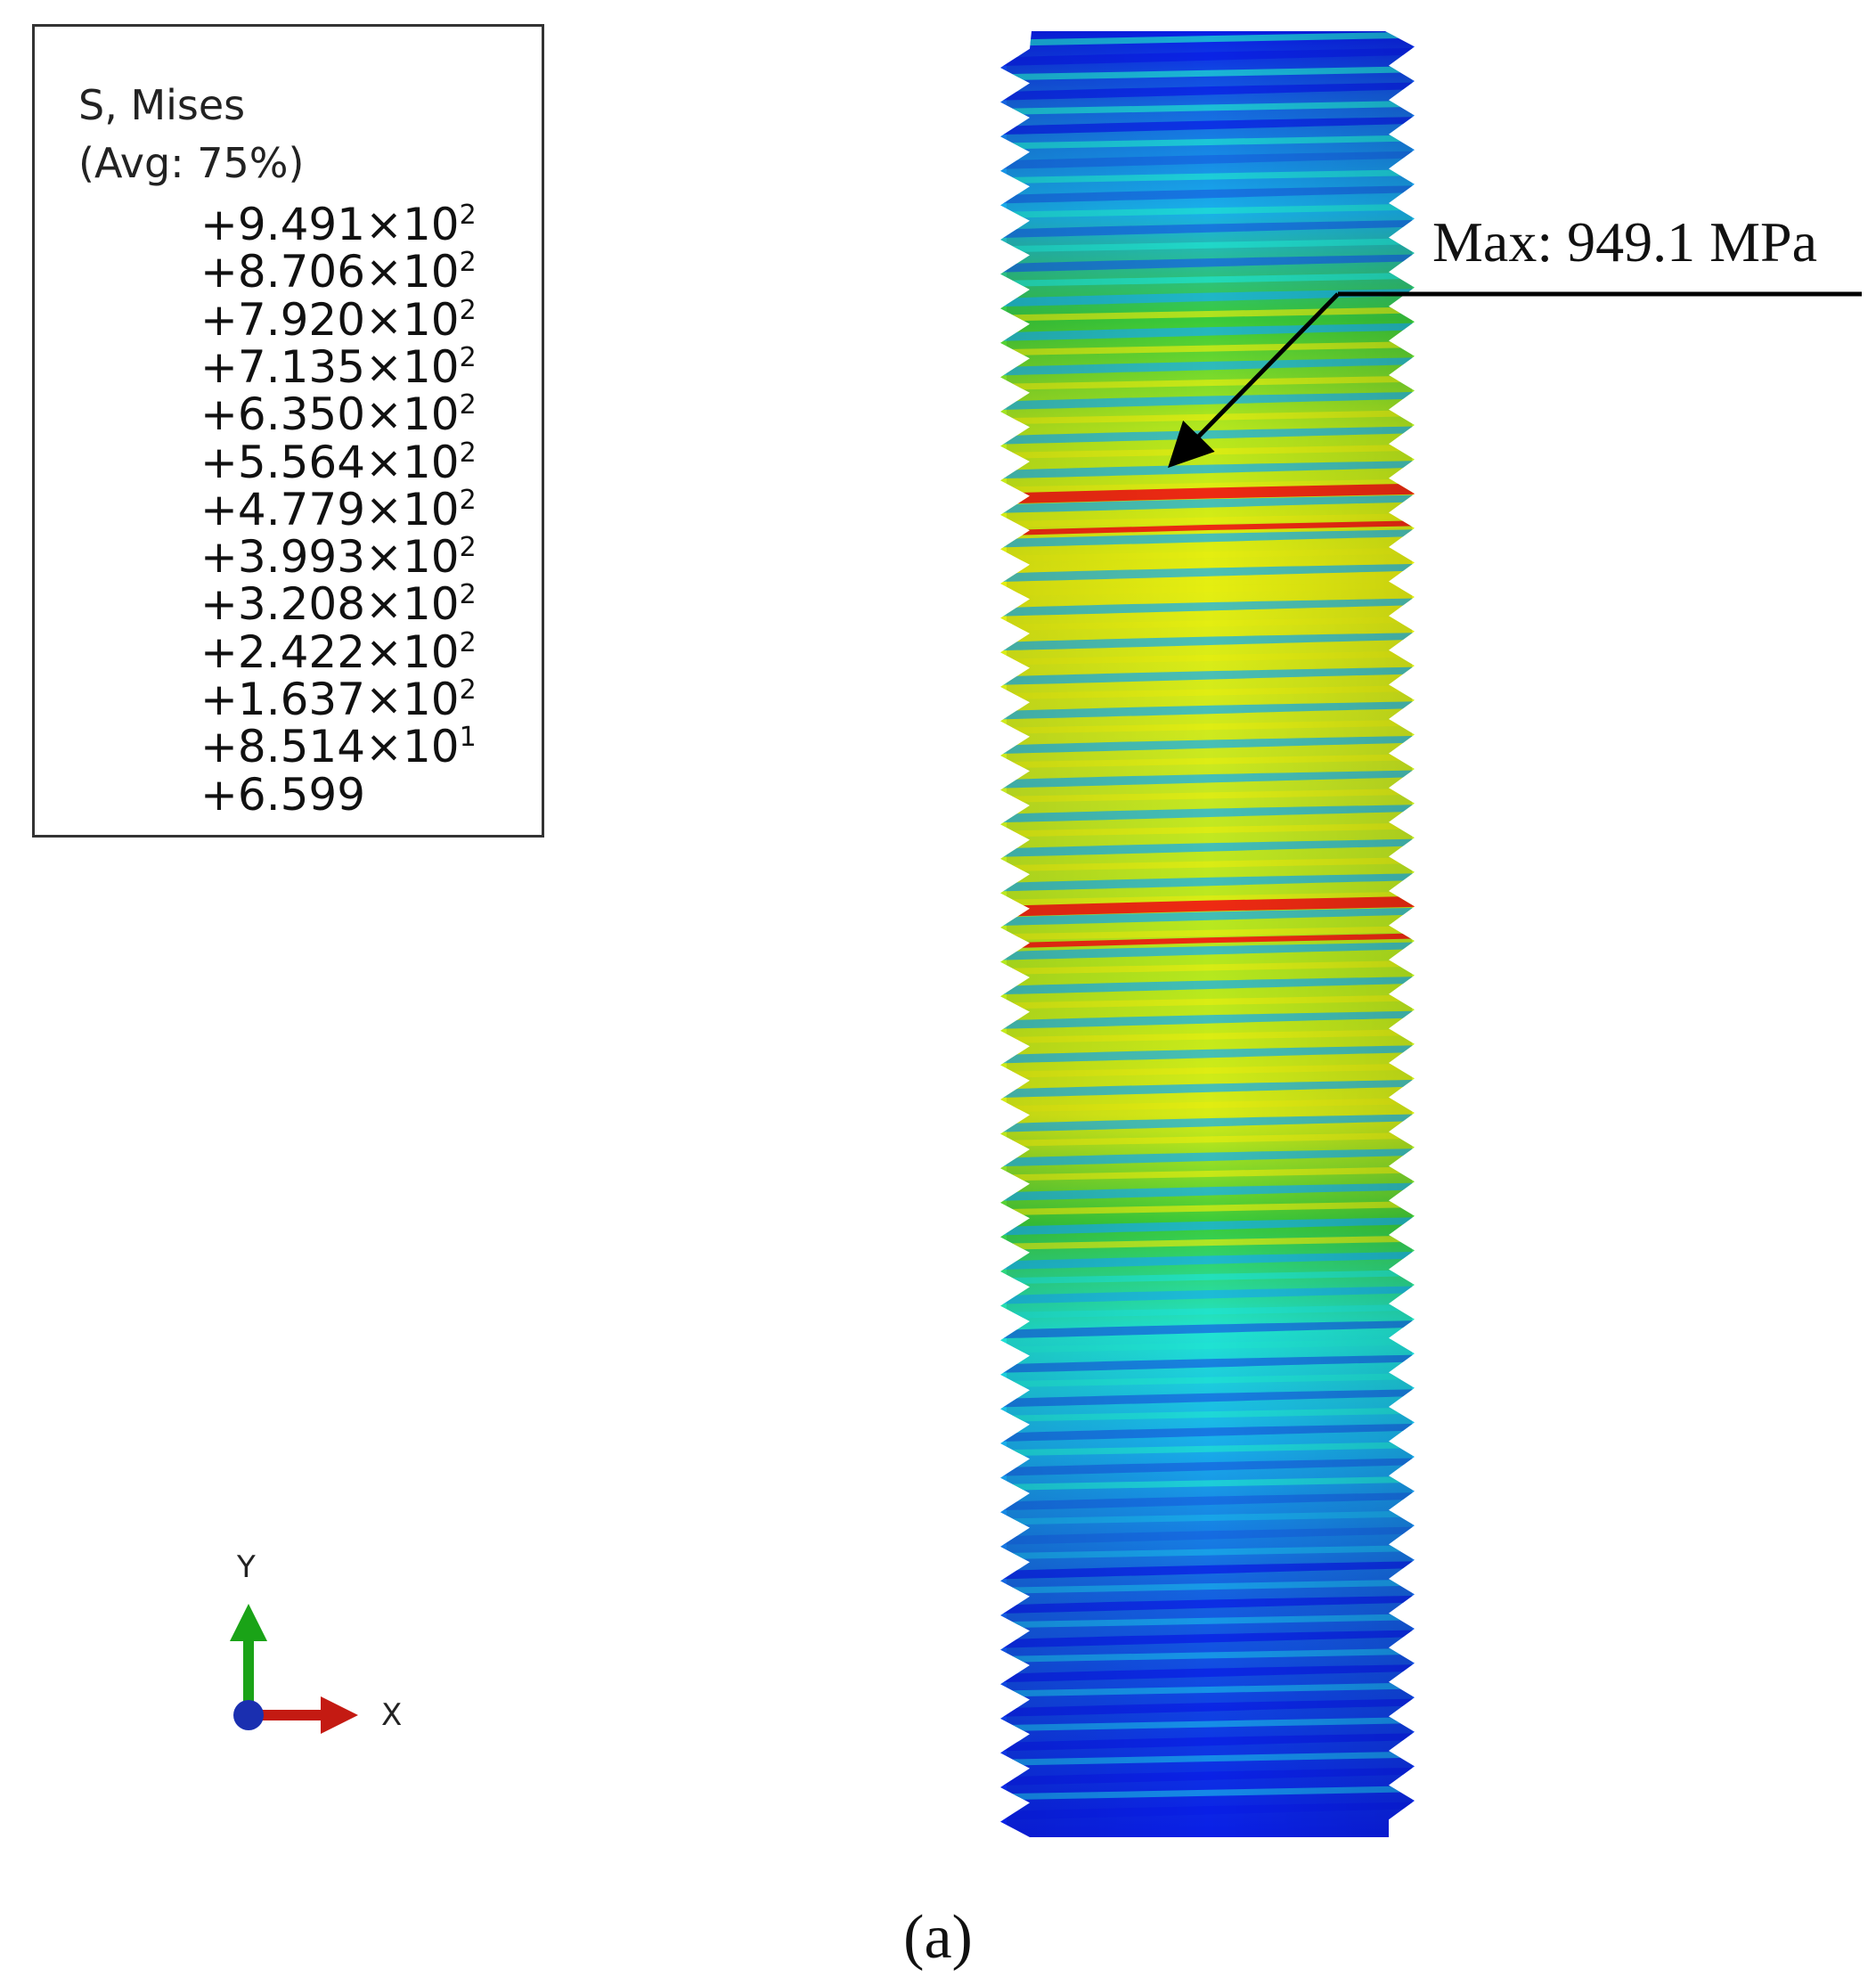 The height and width of the screenshot is (1986, 1876). What do you see at coordinates (283, 272) in the screenshot?
I see `legend-value-mantissa: +8.706` at bounding box center [283, 272].